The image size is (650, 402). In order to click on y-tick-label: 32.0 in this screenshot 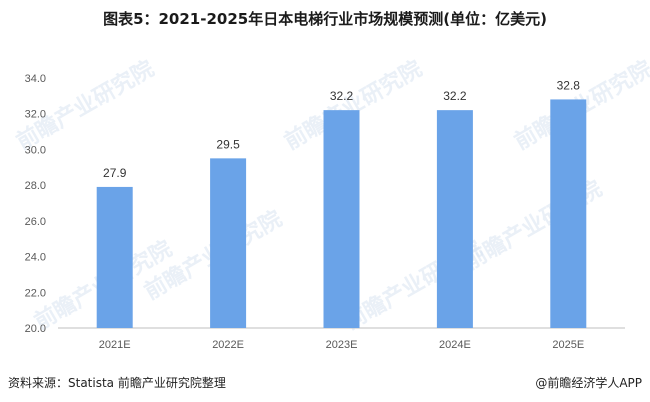, I will do `click(35, 115)`.